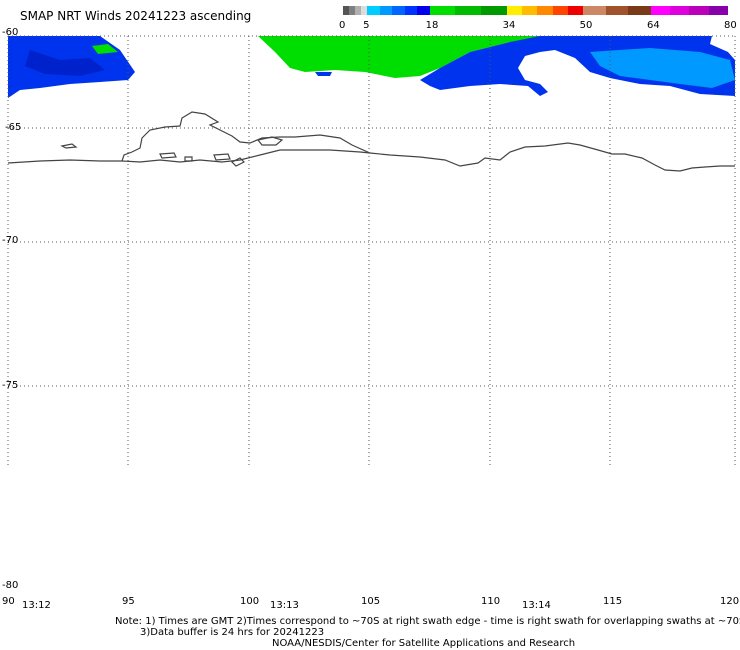 This screenshot has height=650, width=740. Describe the element at coordinates (136, 16) in the screenshot. I see `map-title: SMAP NRT Winds 20241223 ascending` at that location.